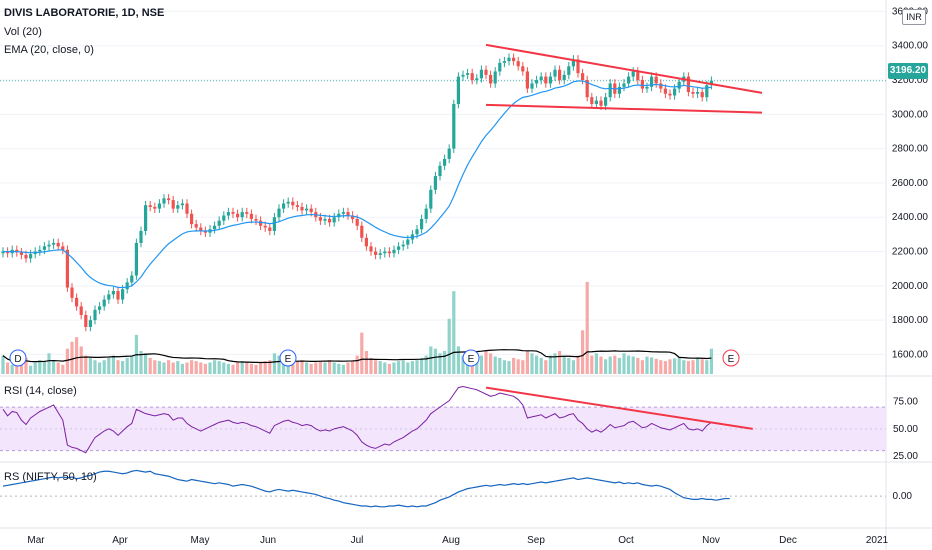 The height and width of the screenshot is (550, 932). What do you see at coordinates (910, 320) in the screenshot?
I see `price-tick-label: 1800.00` at bounding box center [910, 320].